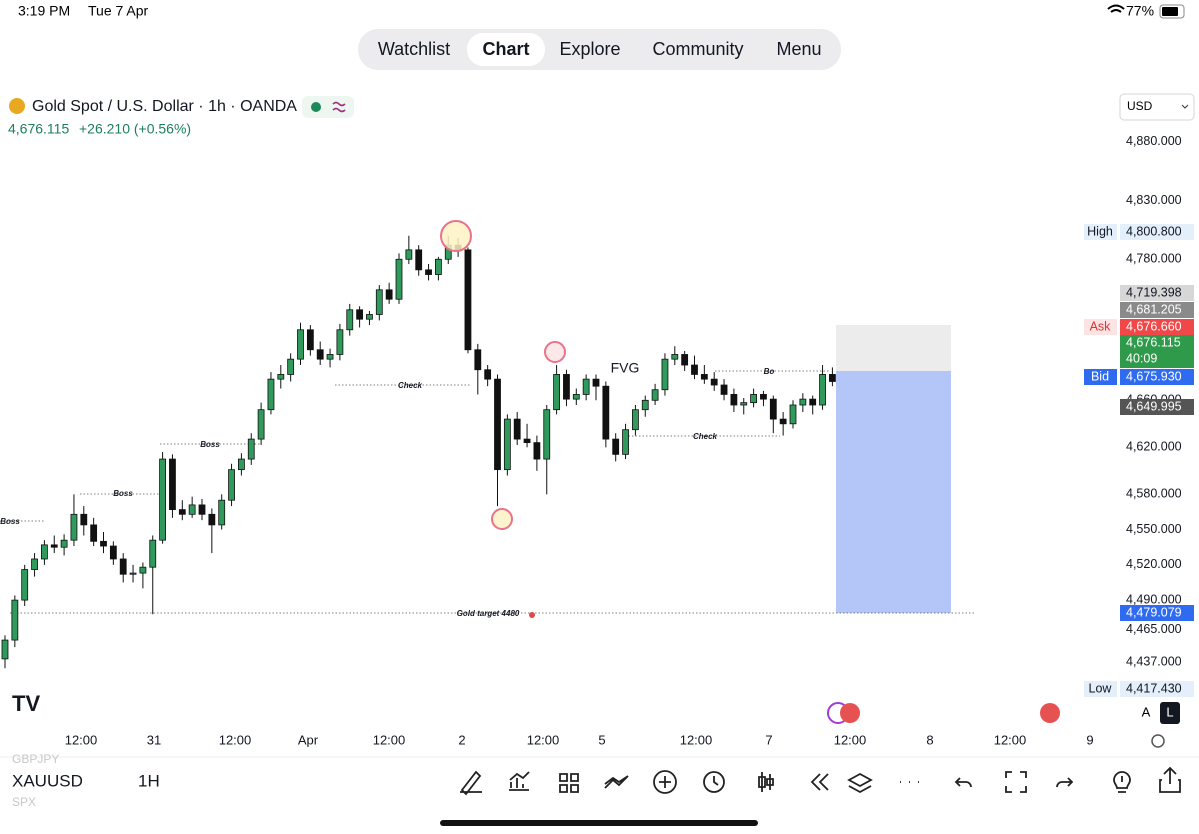 The image size is (1199, 834). Describe the element at coordinates (1154, 141) in the screenshot. I see `y-tick-label: 4,880.000` at that location.